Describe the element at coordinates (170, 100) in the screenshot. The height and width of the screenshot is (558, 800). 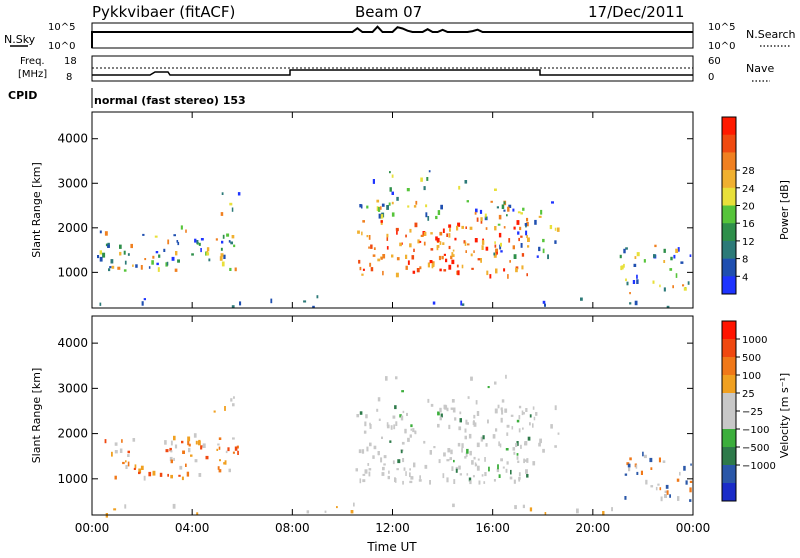
I see `cpid-text: normal (fast stereo) 153` at that location.